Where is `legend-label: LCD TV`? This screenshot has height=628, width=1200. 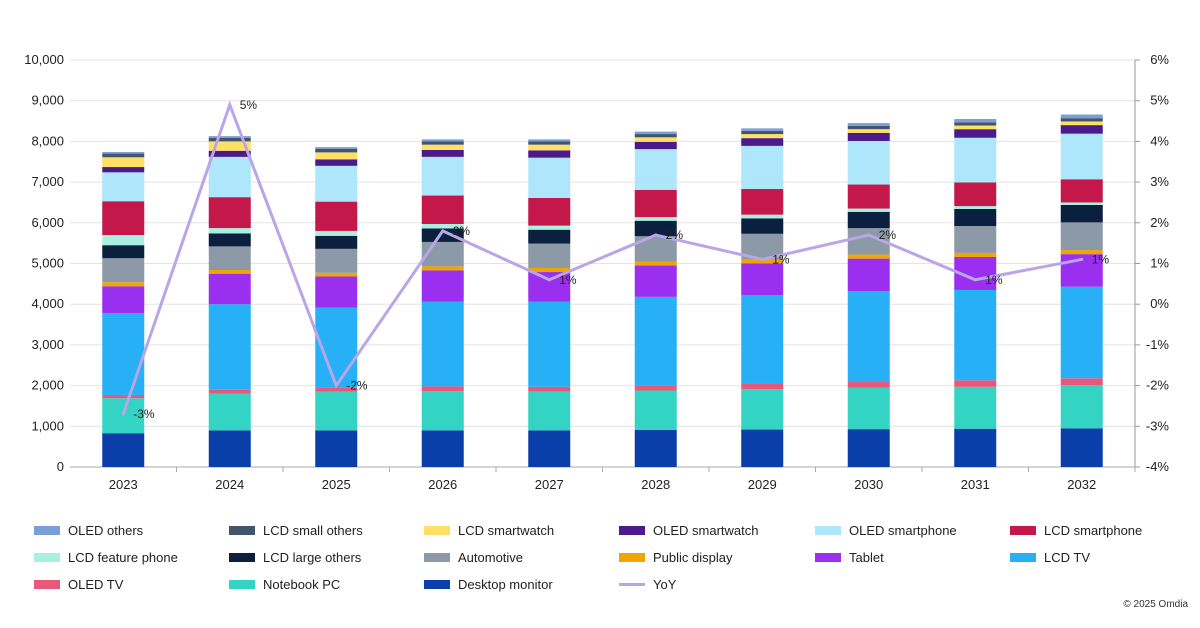 legend-label: LCD TV is located at coordinates (1067, 557).